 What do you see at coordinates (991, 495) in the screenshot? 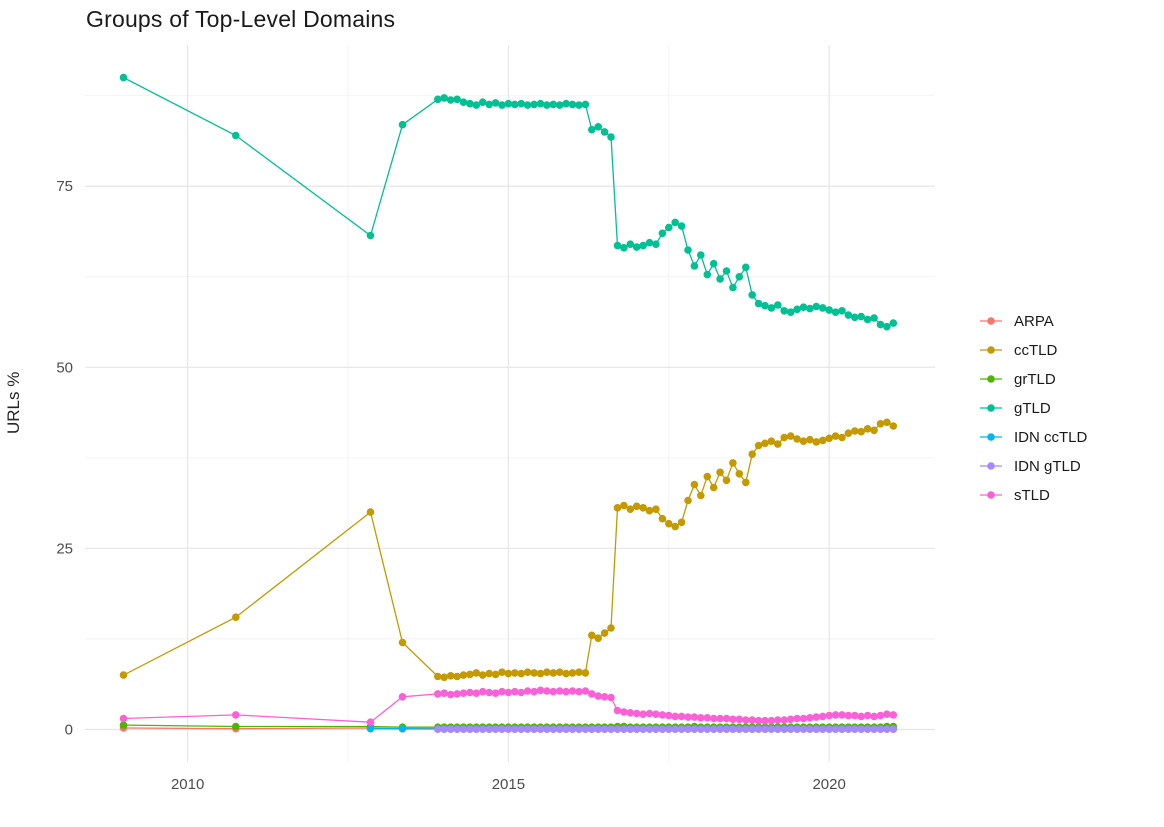
I see `legend-key-icon-stld` at bounding box center [991, 495].